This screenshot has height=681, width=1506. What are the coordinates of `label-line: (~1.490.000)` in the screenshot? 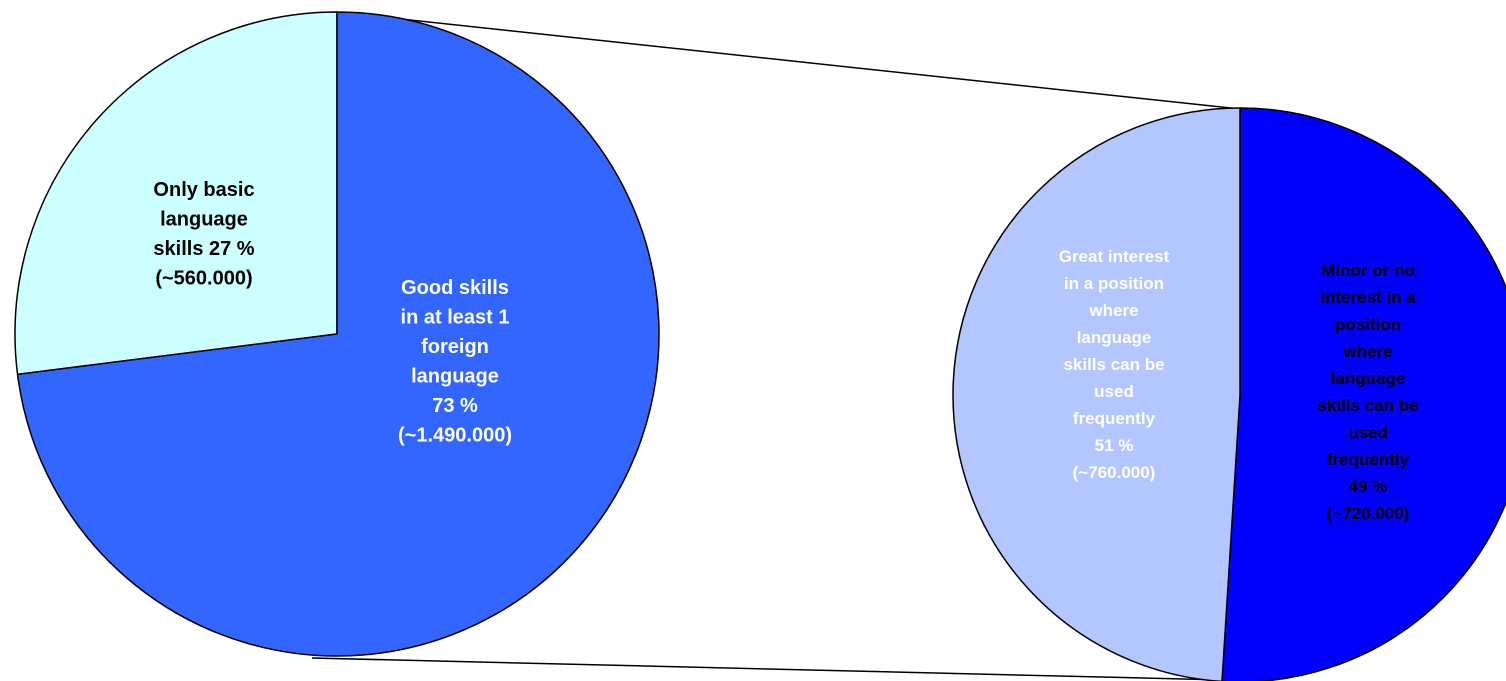 It's located at (455, 436).